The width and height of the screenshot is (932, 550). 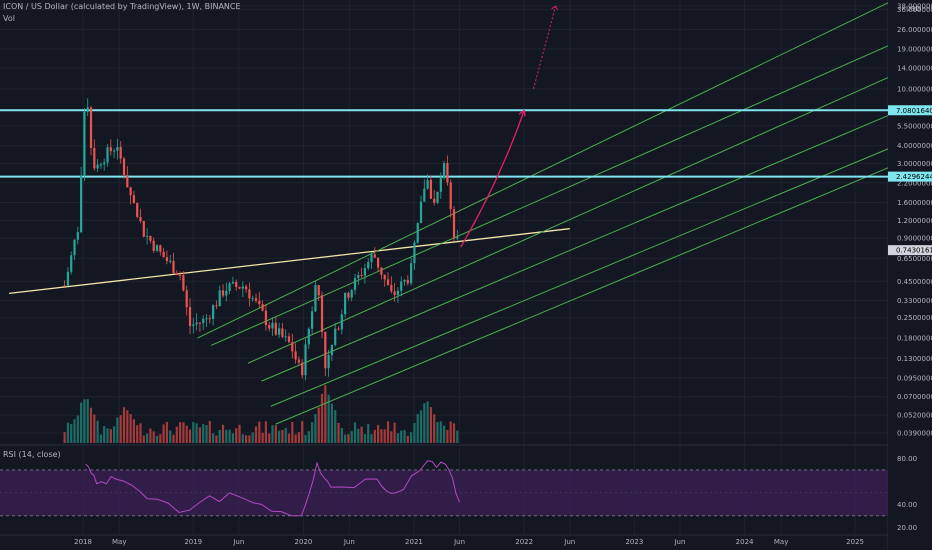 What do you see at coordinates (914, 50) in the screenshot?
I see `y-tick-label: 19.00000000` at bounding box center [914, 50].